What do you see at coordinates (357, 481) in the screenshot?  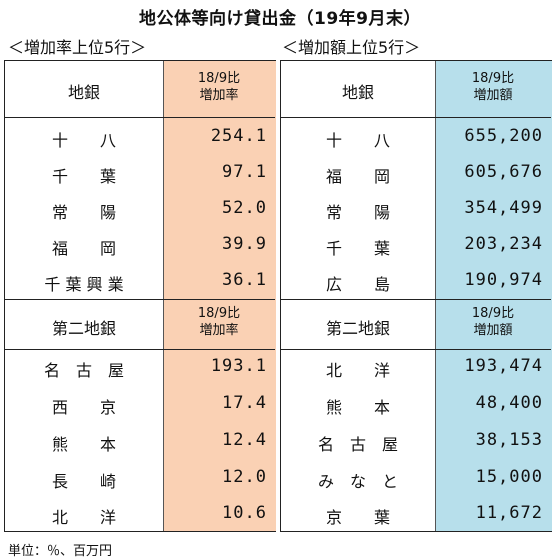 I see `bank-name: み な と` at bounding box center [357, 481].